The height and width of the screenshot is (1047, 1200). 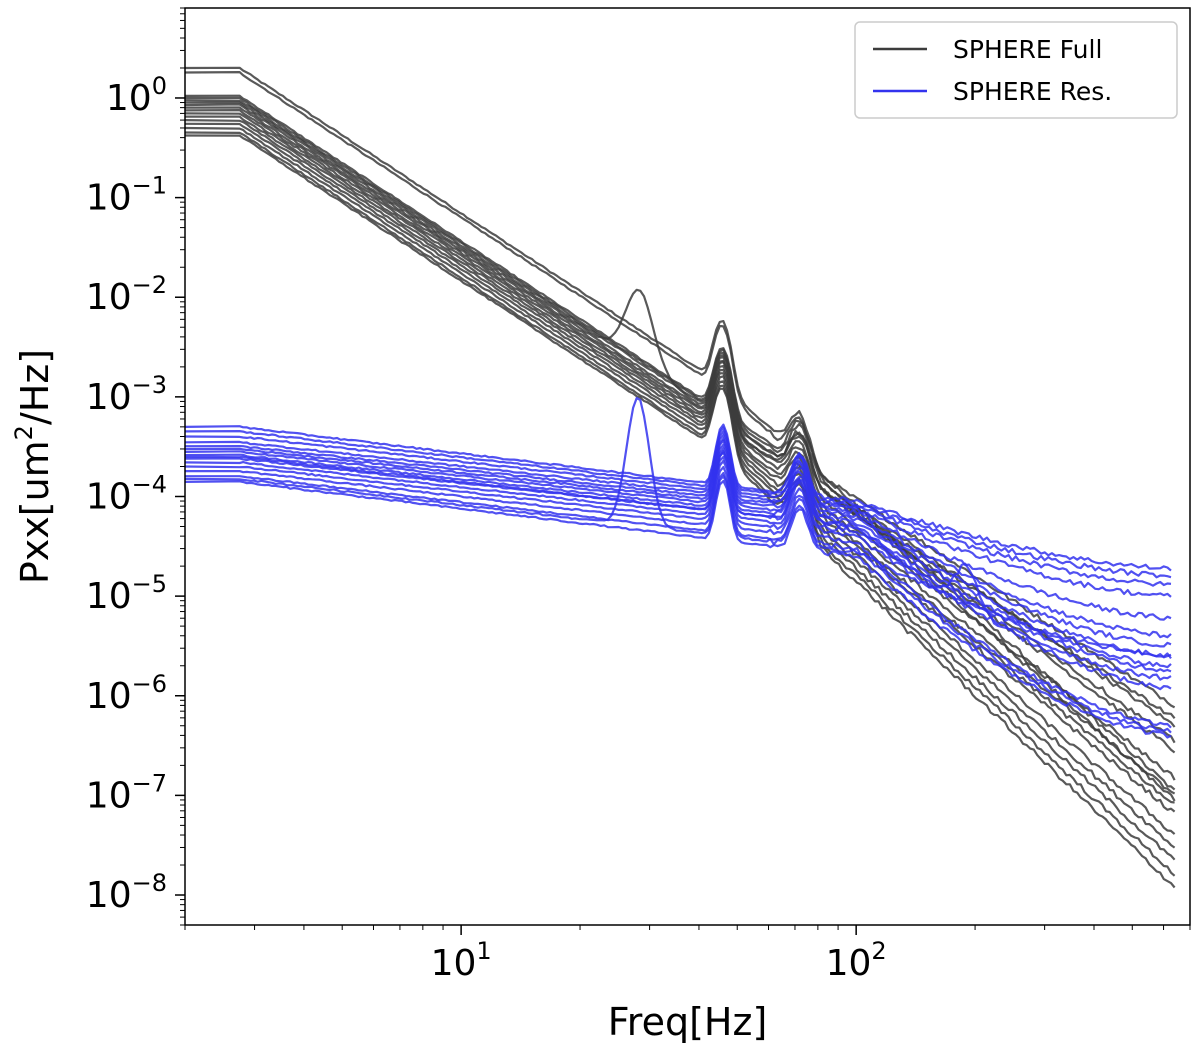 I want to click on x-tick-label: 10¹, so click(x=461, y=960).